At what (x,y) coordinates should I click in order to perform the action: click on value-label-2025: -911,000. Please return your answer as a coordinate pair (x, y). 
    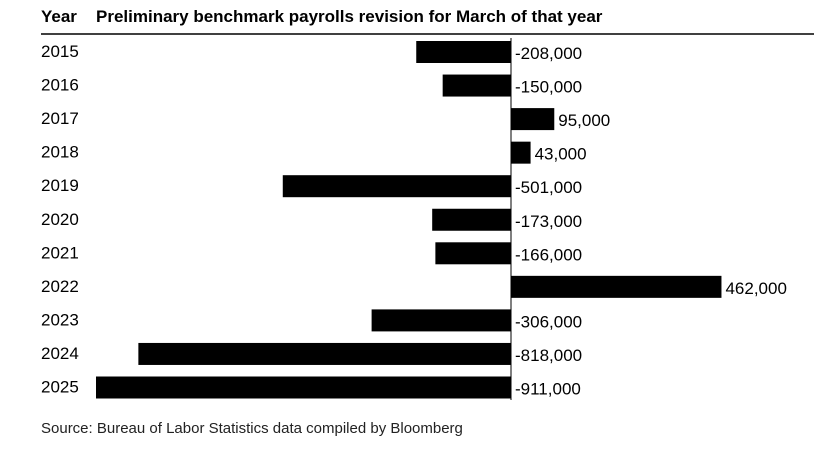
    Looking at the image, I should click on (548, 389).